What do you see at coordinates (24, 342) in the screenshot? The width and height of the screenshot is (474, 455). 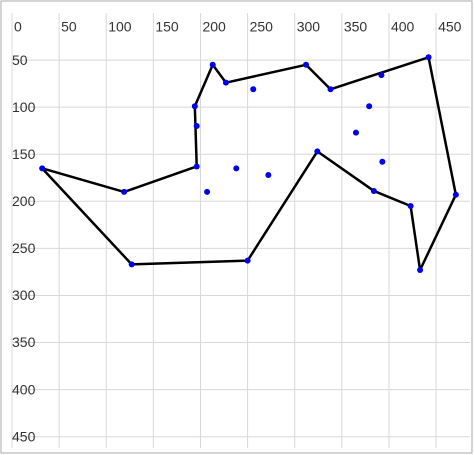 I see `y-tick-label: 350` at bounding box center [24, 342].